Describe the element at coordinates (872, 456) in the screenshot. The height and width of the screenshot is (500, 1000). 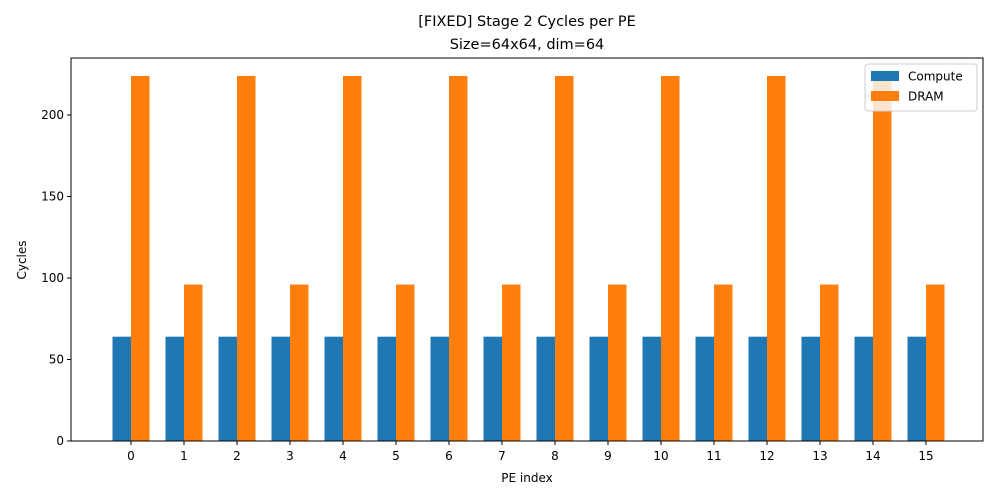
I see `x-tick-label-14: 14` at that location.